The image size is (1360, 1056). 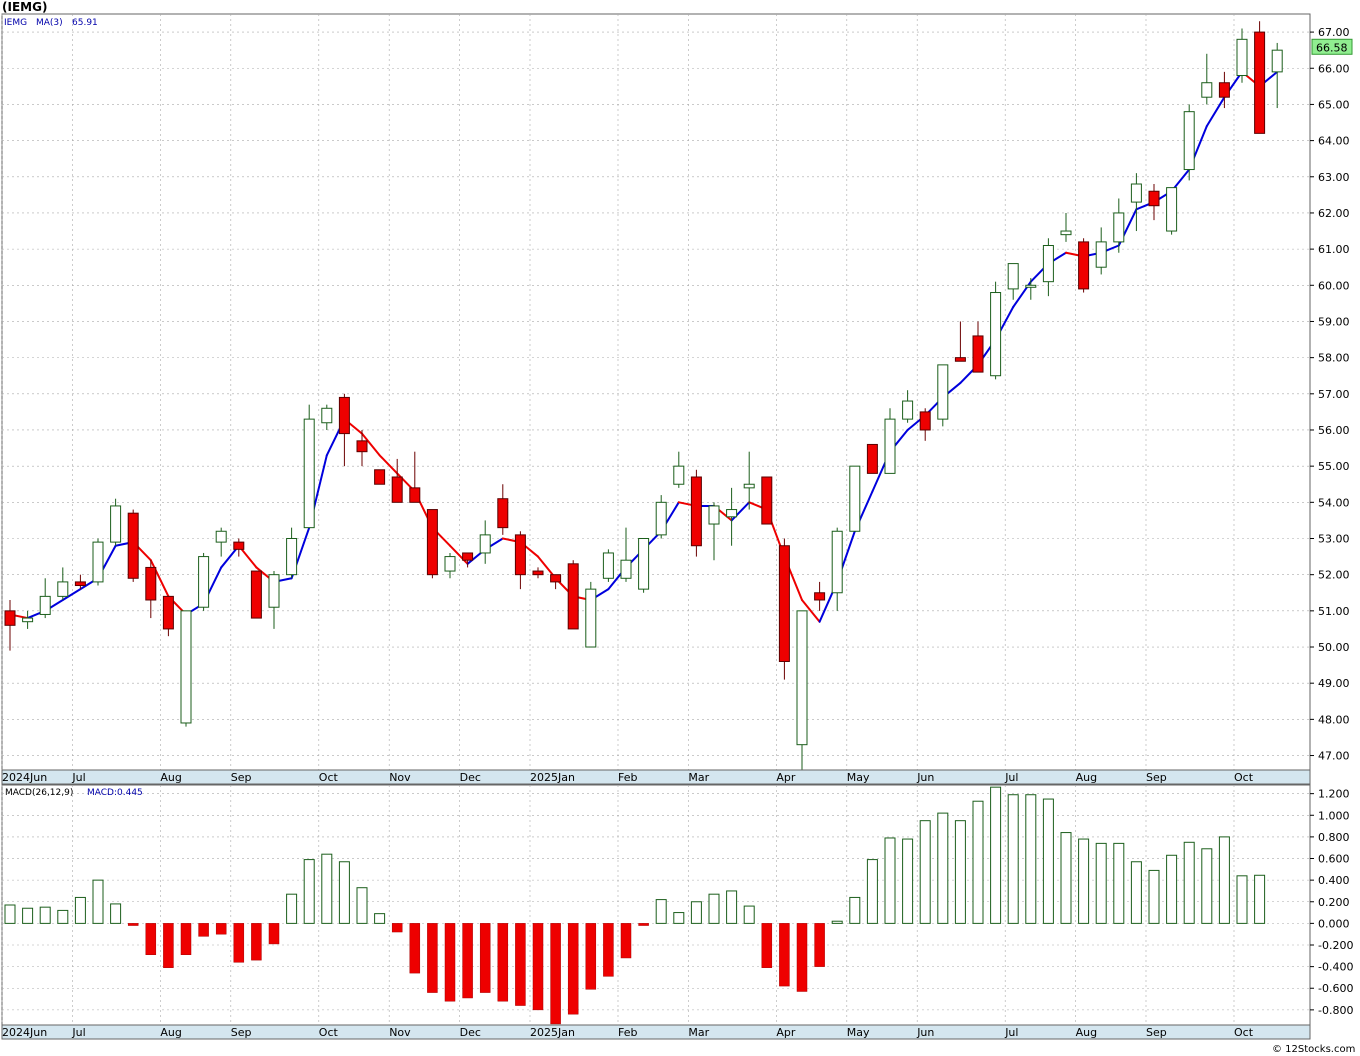 What do you see at coordinates (1334, 575) in the screenshot?
I see `price-y-tick-label: 52.00` at bounding box center [1334, 575].